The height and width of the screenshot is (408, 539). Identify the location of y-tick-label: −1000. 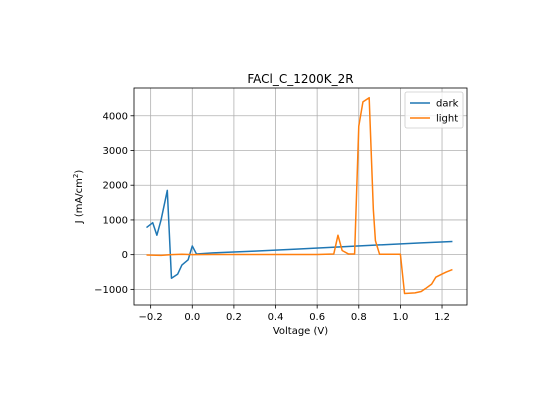
(111, 290).